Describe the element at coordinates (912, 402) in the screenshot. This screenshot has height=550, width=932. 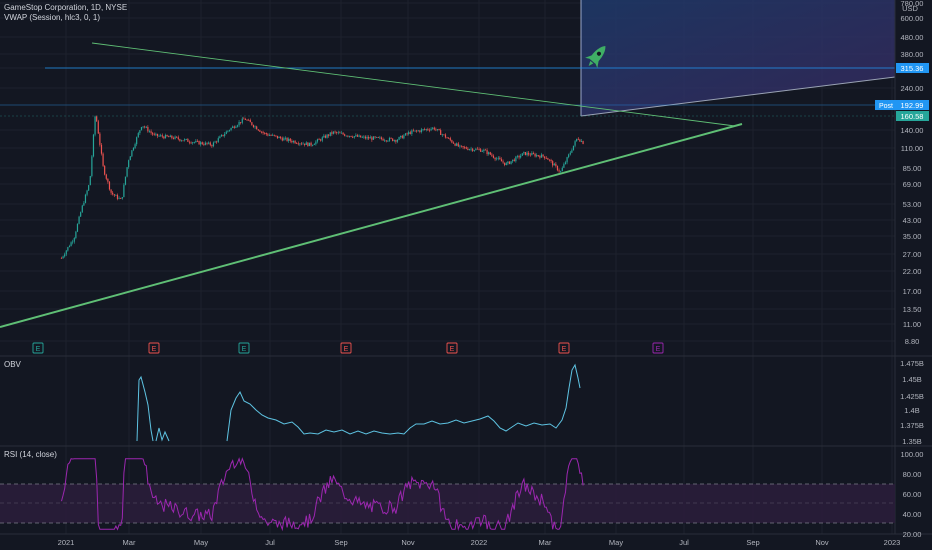
I see `obv-axis: 1.475B 1.45B 1.425B 1.4B 1.375B 1.35B` at that location.